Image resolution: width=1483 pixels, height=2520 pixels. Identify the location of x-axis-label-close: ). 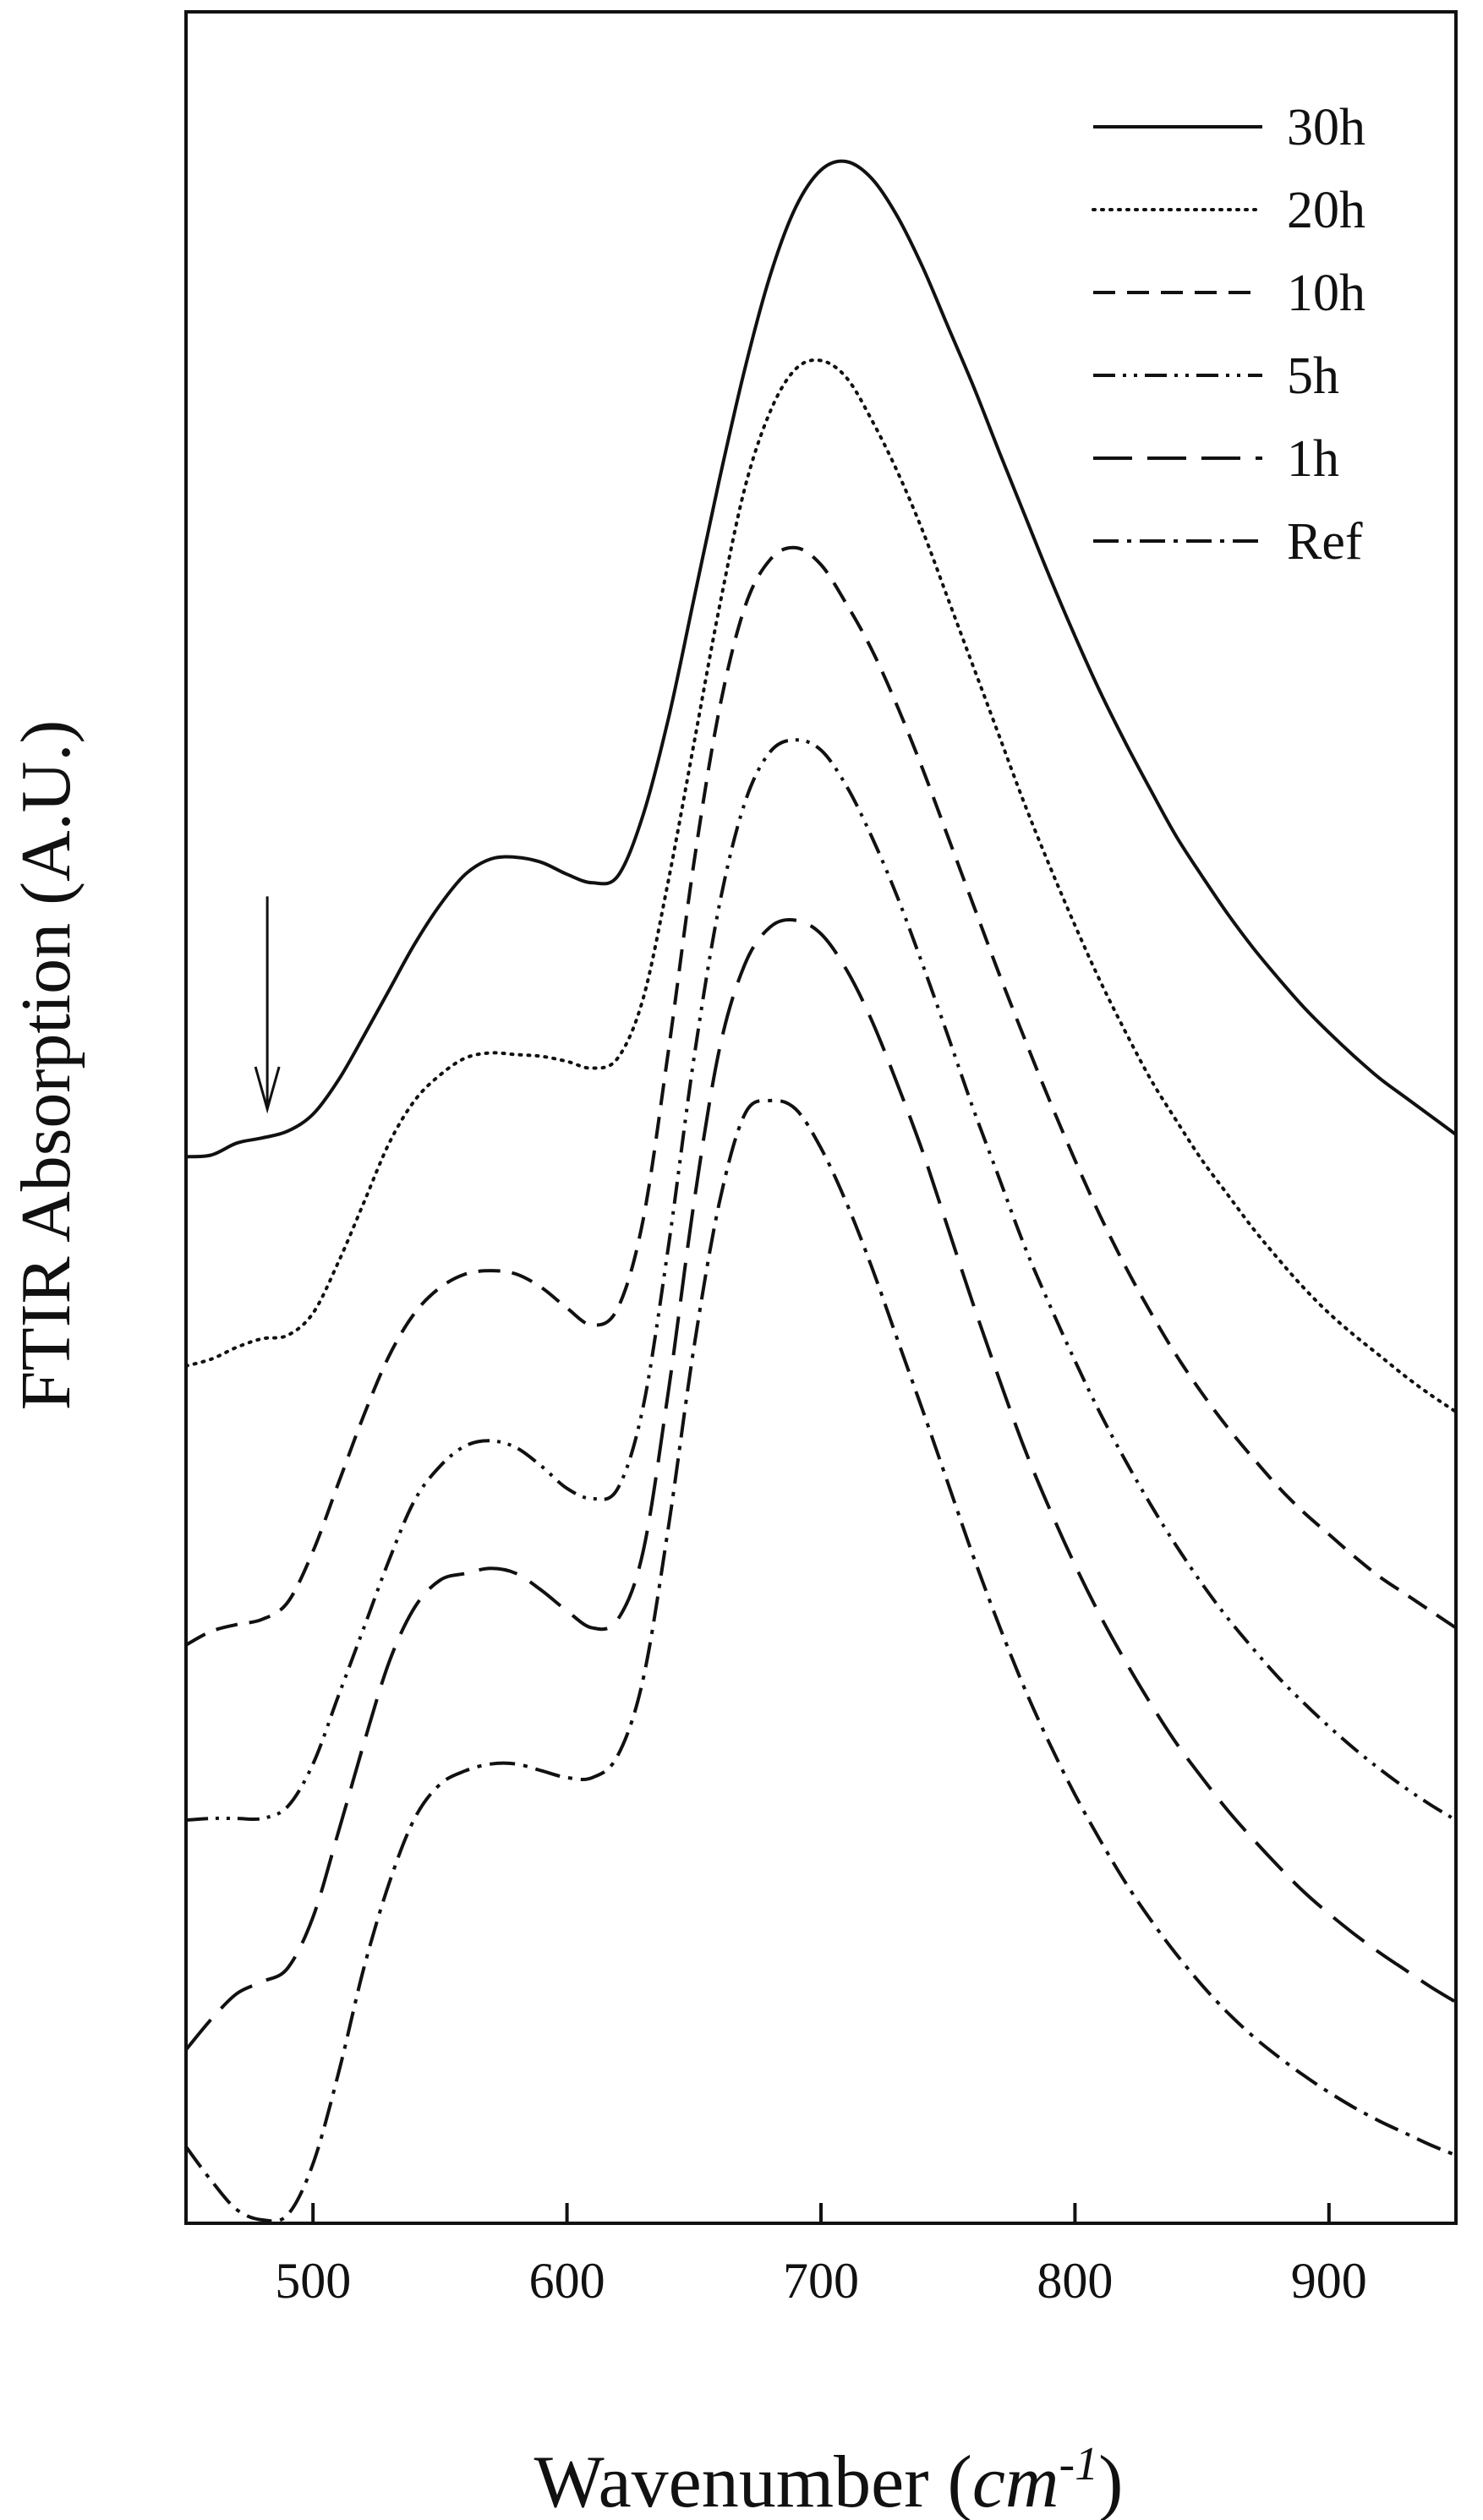
(1110, 2480).